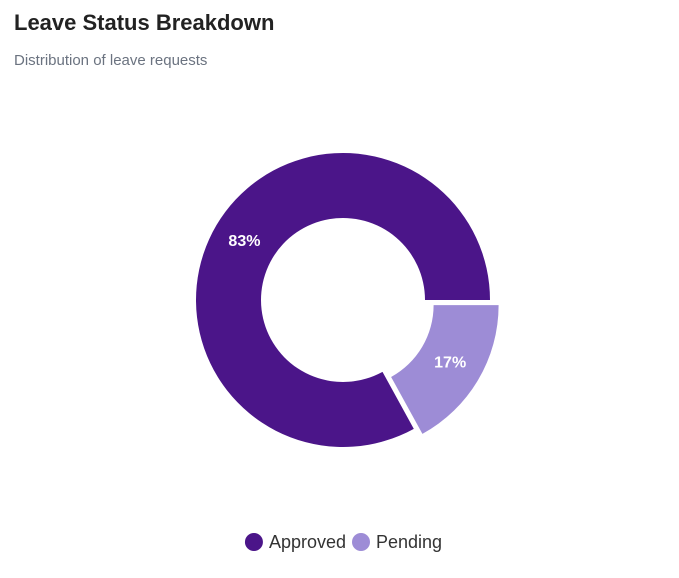 This screenshot has height=578, width=679. I want to click on donut-slice, so click(445, 369).